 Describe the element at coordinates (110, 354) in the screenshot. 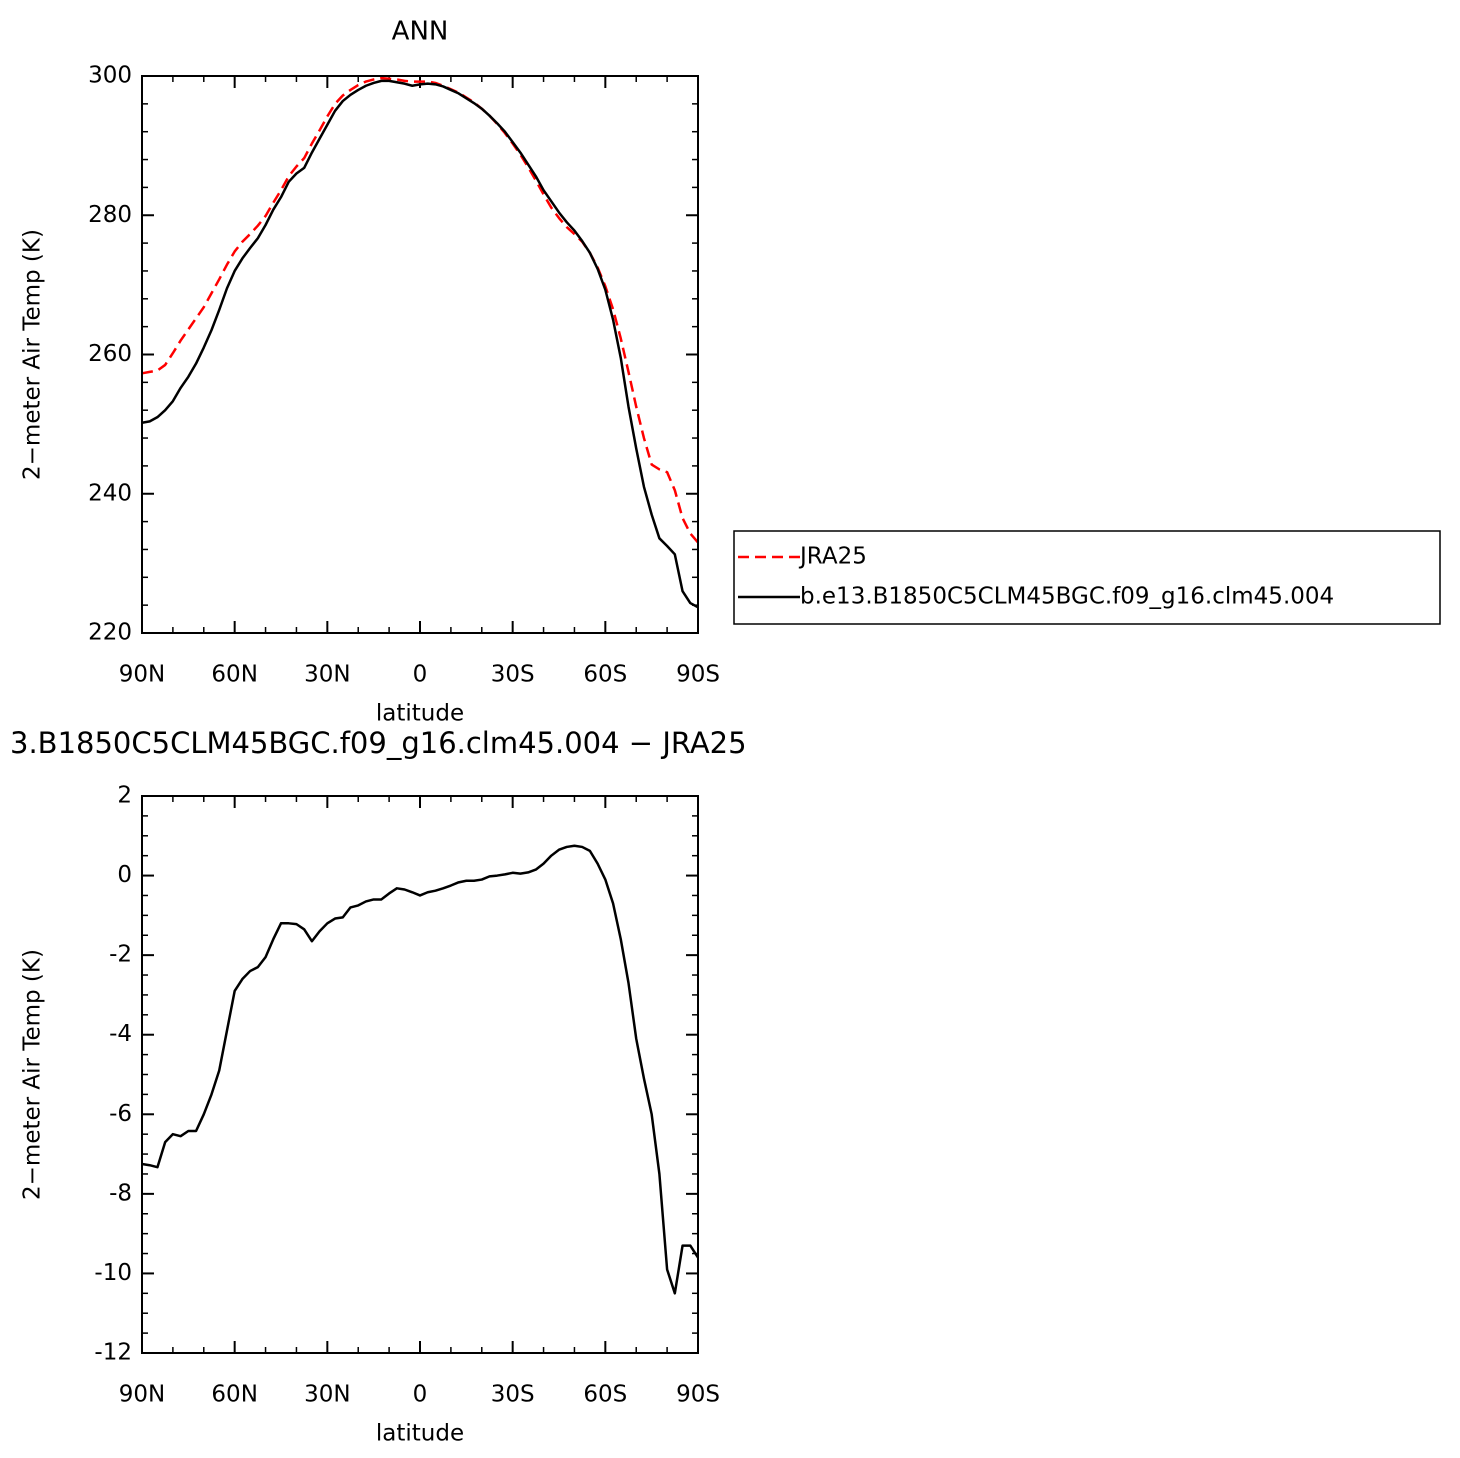

I see `y-tick-label: 260` at that location.